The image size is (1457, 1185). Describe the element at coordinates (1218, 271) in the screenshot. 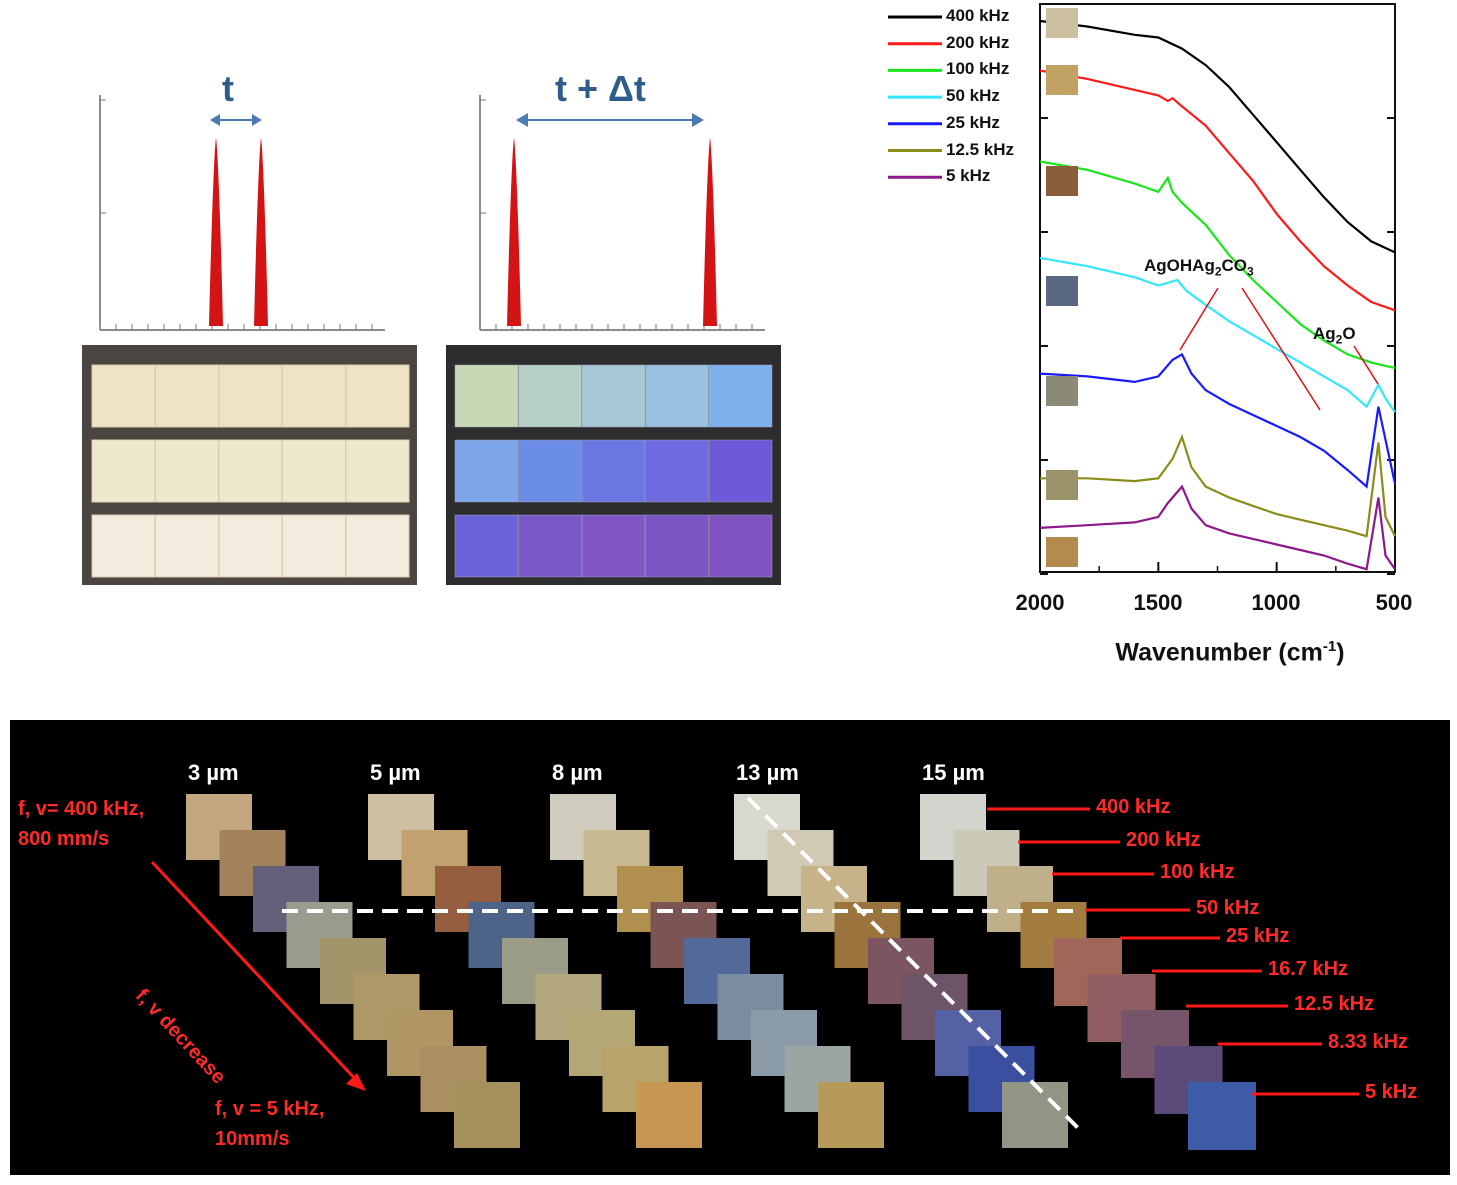

I see `annot1-sub-a: 2` at that location.